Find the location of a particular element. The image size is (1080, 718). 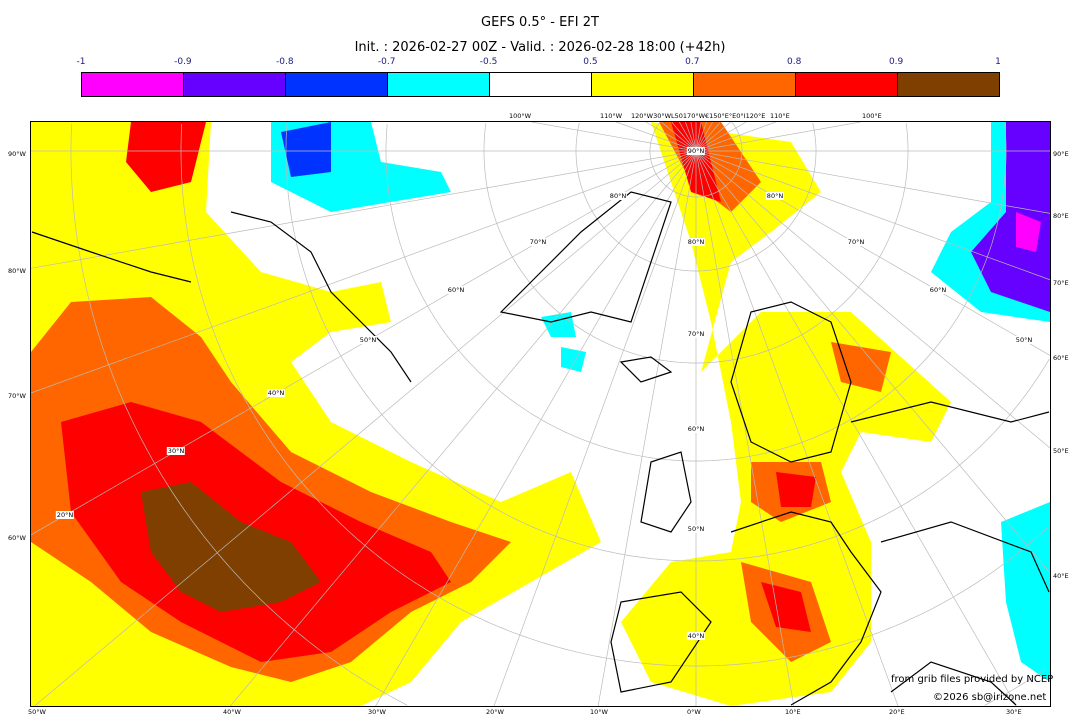

latitude-label: 30°N is located at coordinates (176, 451).